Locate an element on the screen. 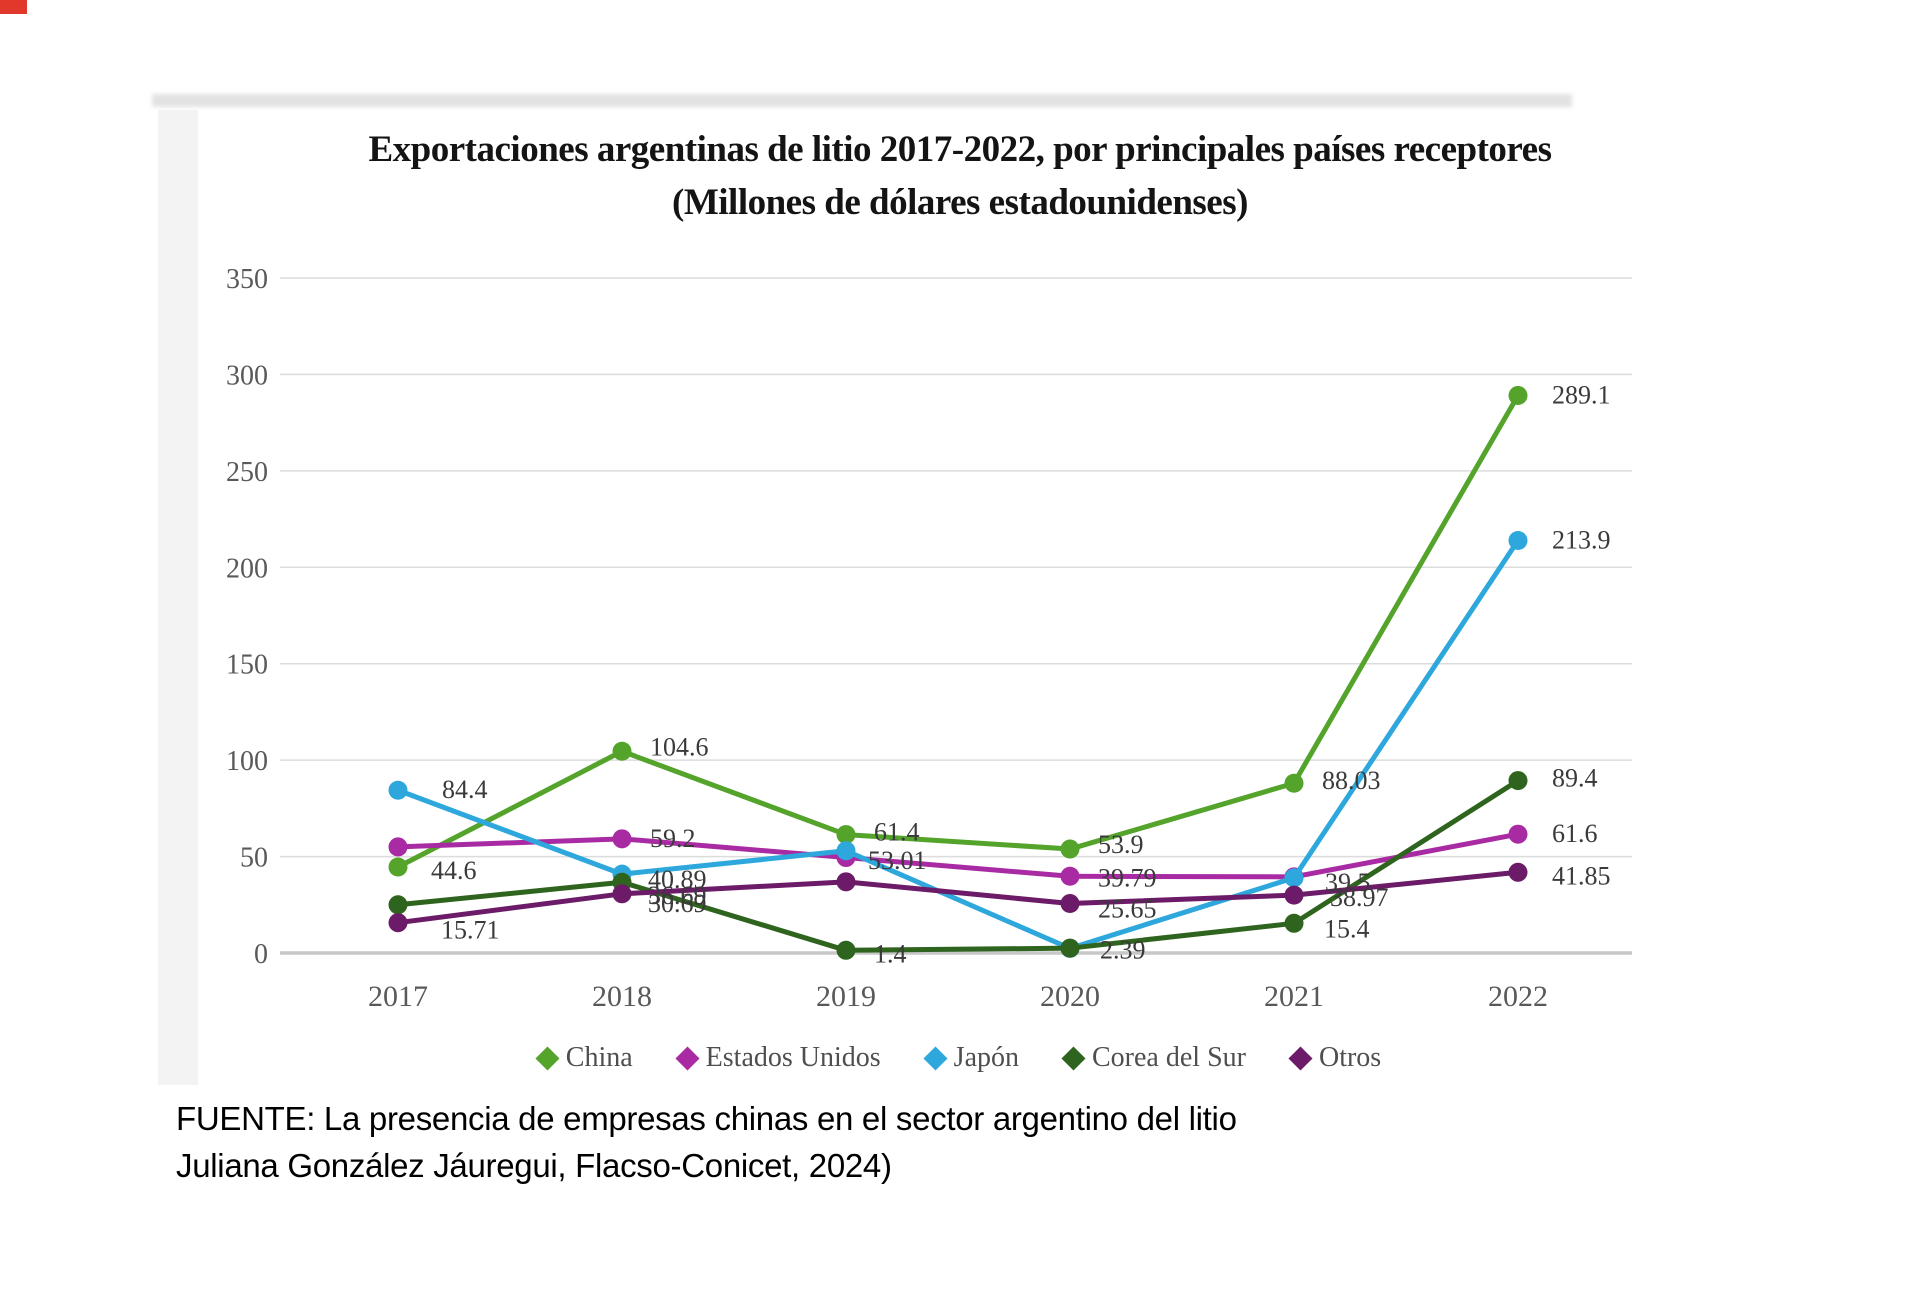 This screenshot has width=1920, height=1294. scan-artifact-left is located at coordinates (178, 597).